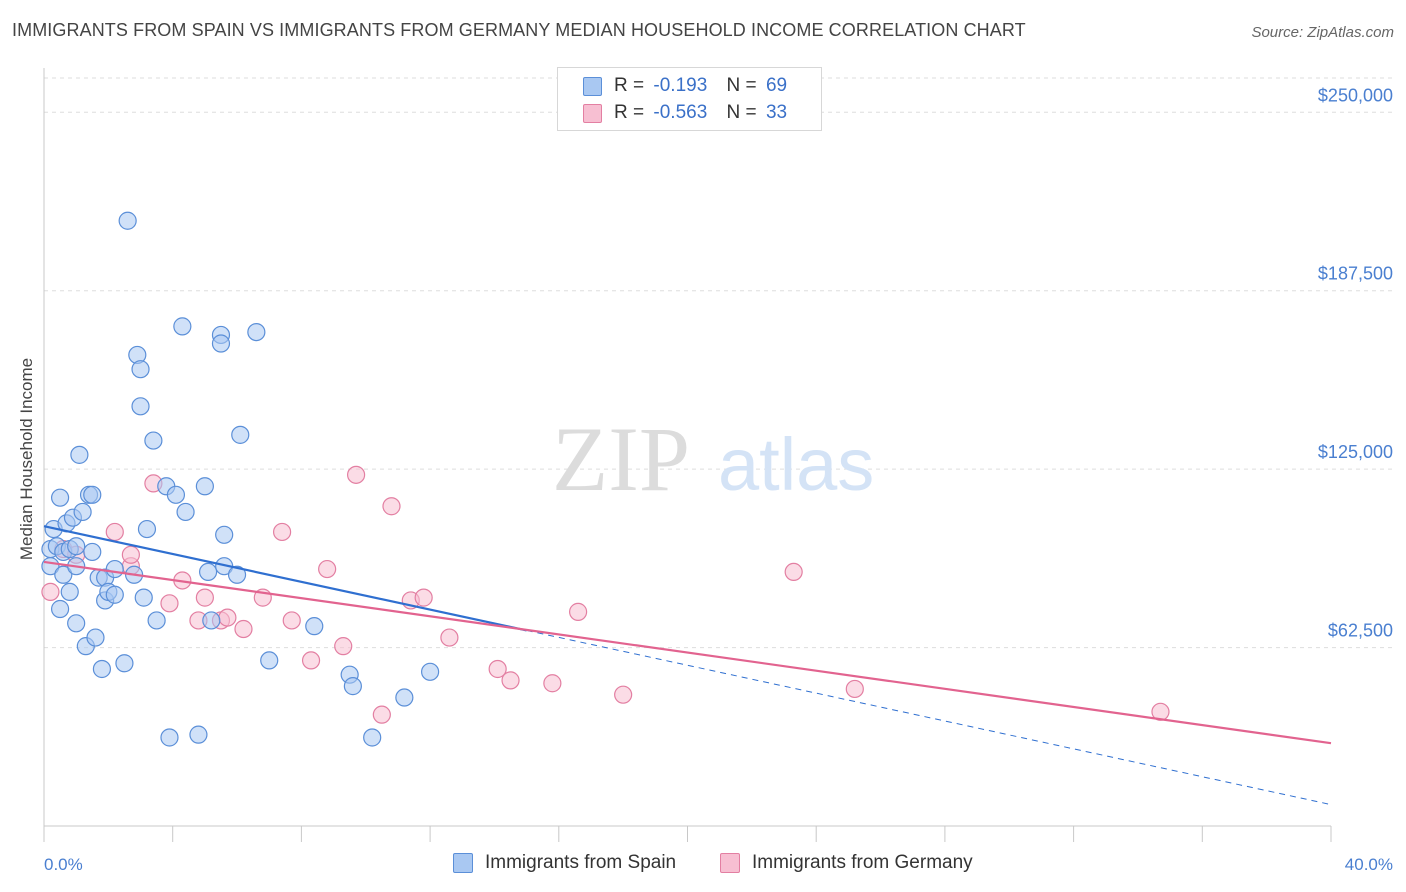 The height and width of the screenshot is (892, 1406). I want to click on germany-r-value: -0.563, so click(680, 112).